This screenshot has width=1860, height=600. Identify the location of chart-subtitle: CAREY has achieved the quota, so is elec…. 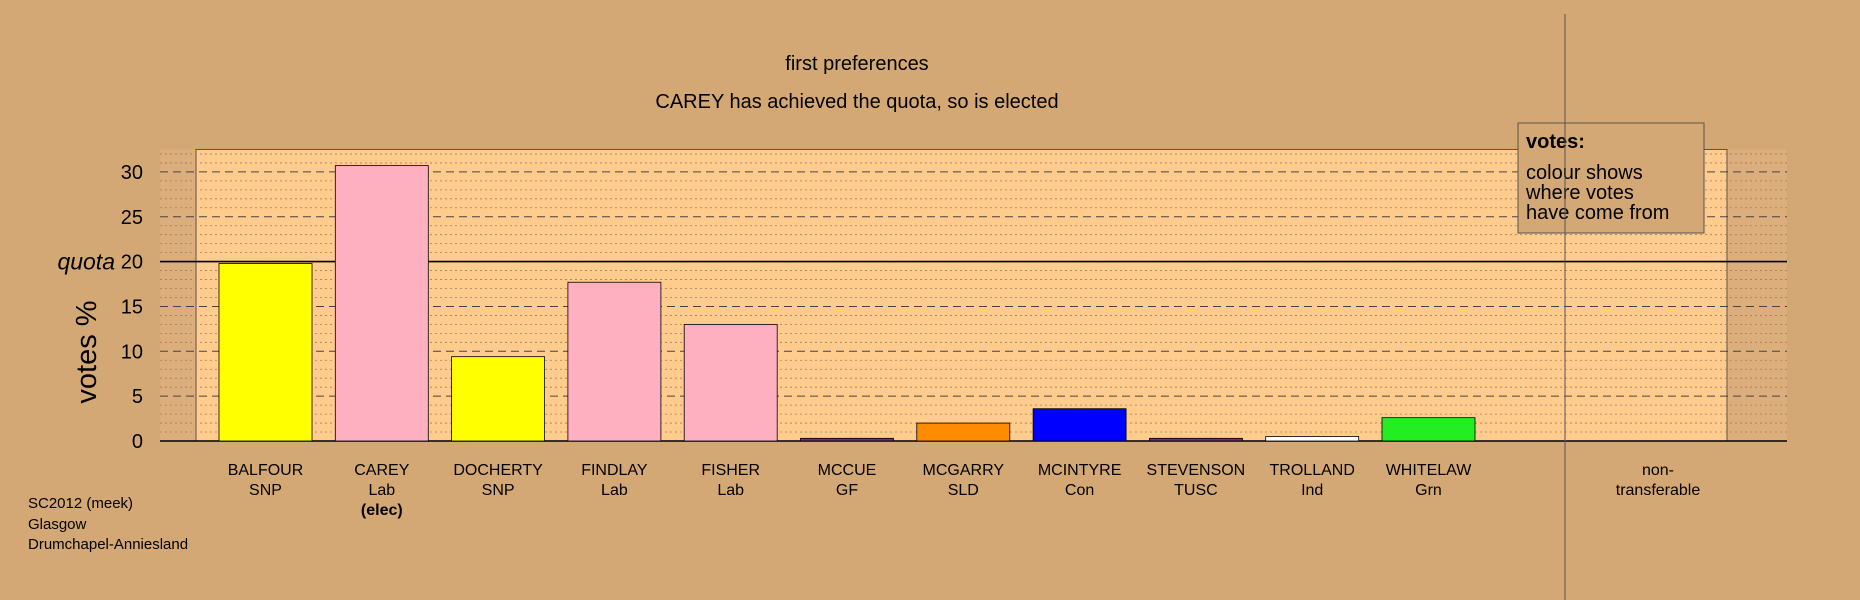
(856, 102).